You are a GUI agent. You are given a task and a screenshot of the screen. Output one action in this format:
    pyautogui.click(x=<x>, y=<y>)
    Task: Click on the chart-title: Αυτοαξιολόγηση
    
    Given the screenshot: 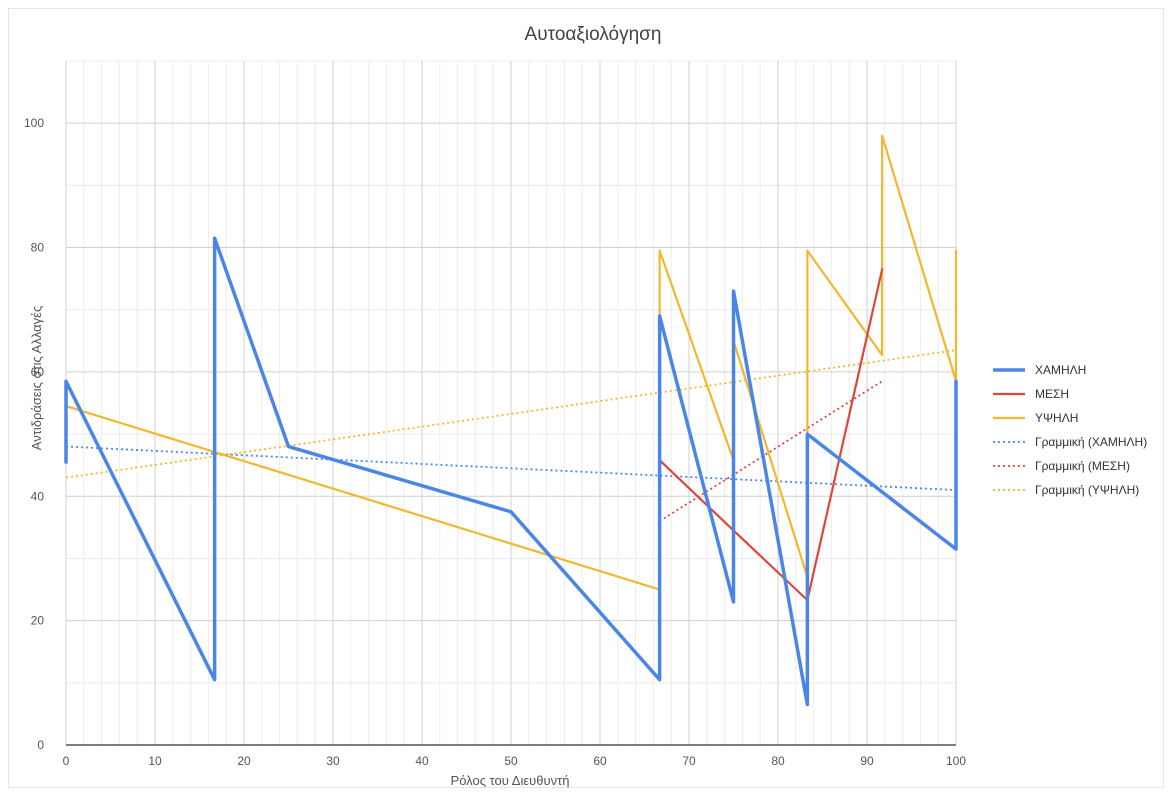 What is the action you would take?
    pyautogui.click(x=593, y=34)
    